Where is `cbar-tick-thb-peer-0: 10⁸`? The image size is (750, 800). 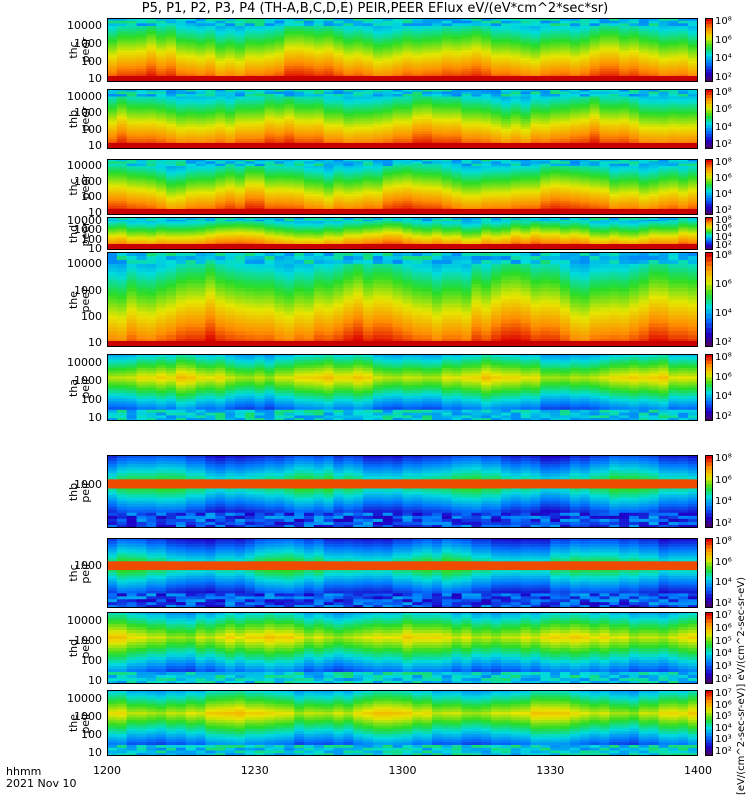
cbar-tick-thb-peer-0: 10⁸ is located at coordinates (723, 92).